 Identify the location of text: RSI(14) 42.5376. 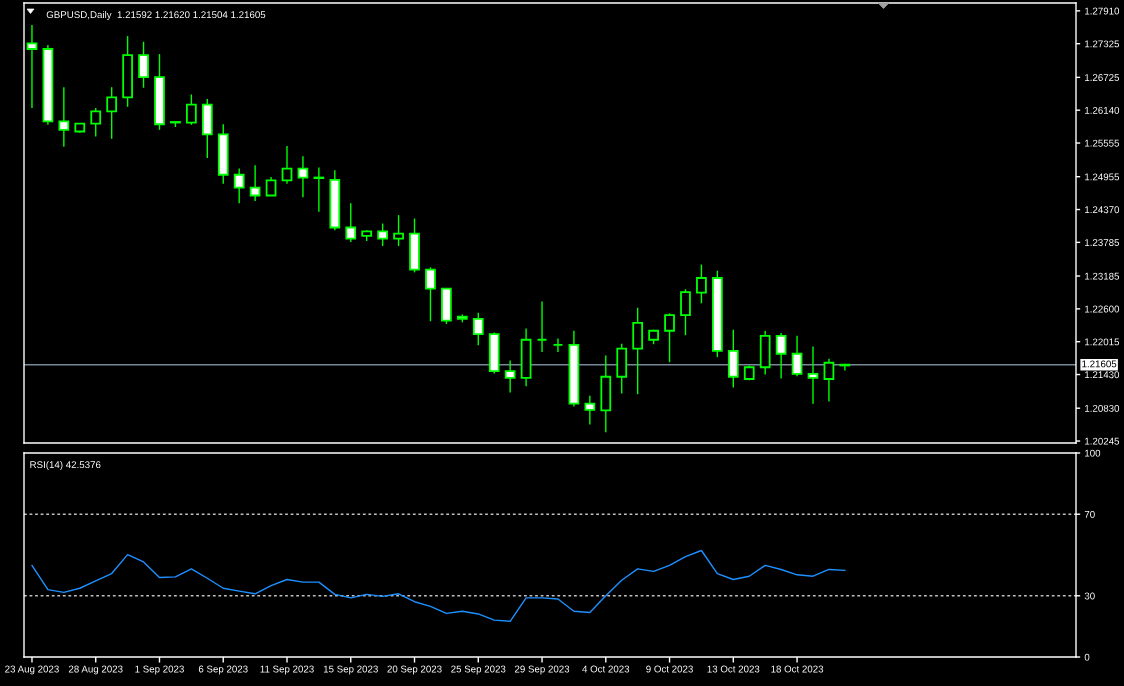
(65, 465).